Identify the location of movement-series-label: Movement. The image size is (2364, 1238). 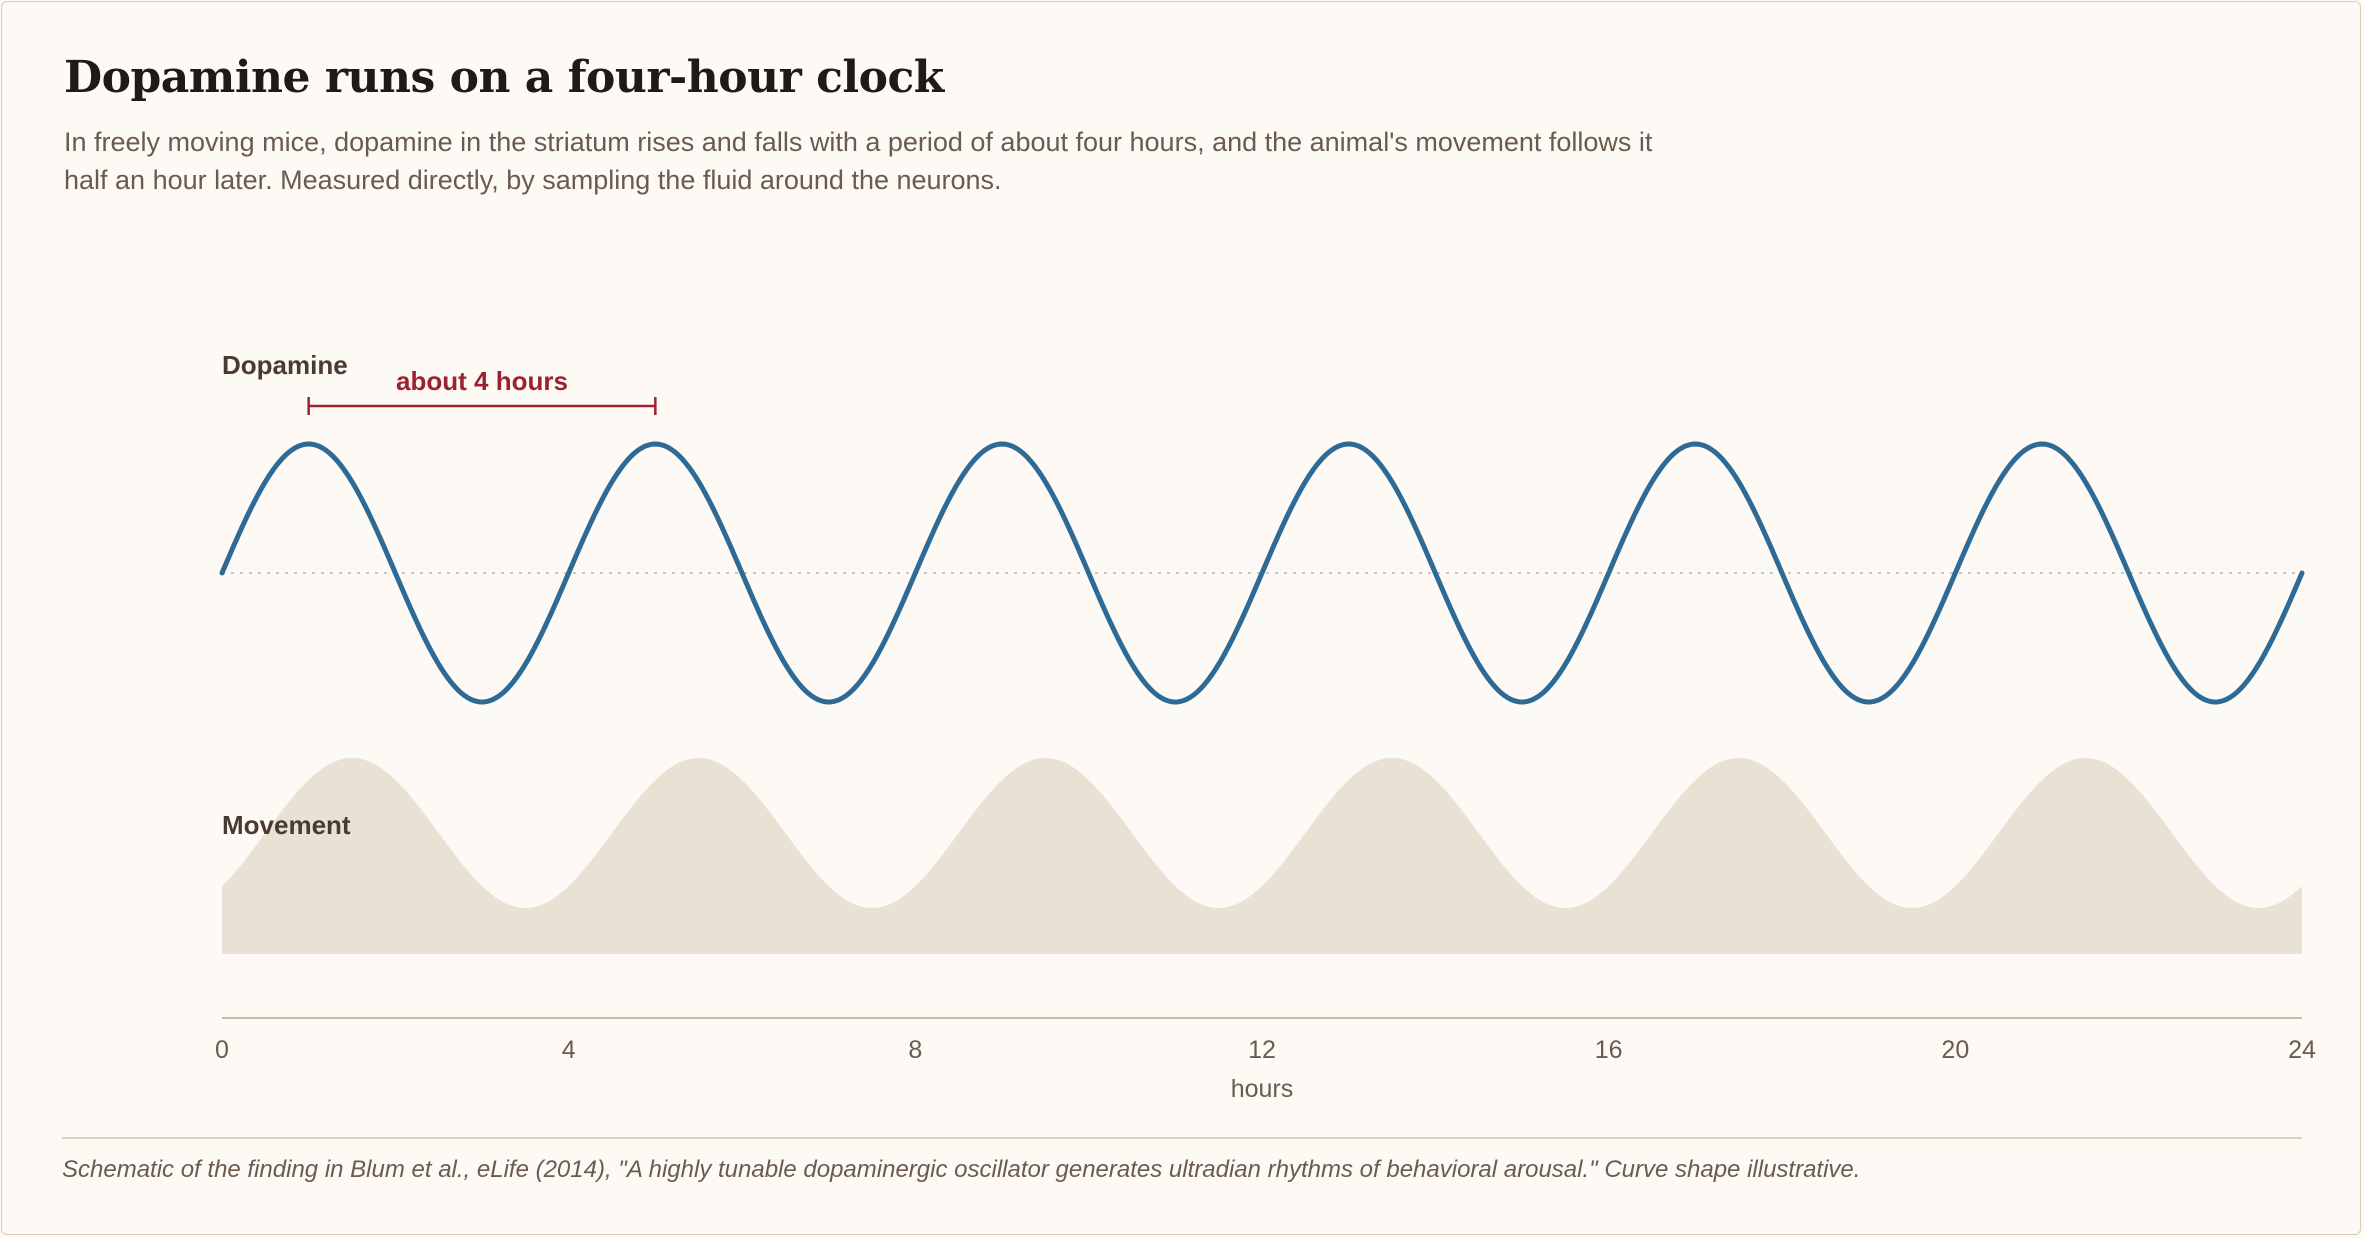
(286, 825).